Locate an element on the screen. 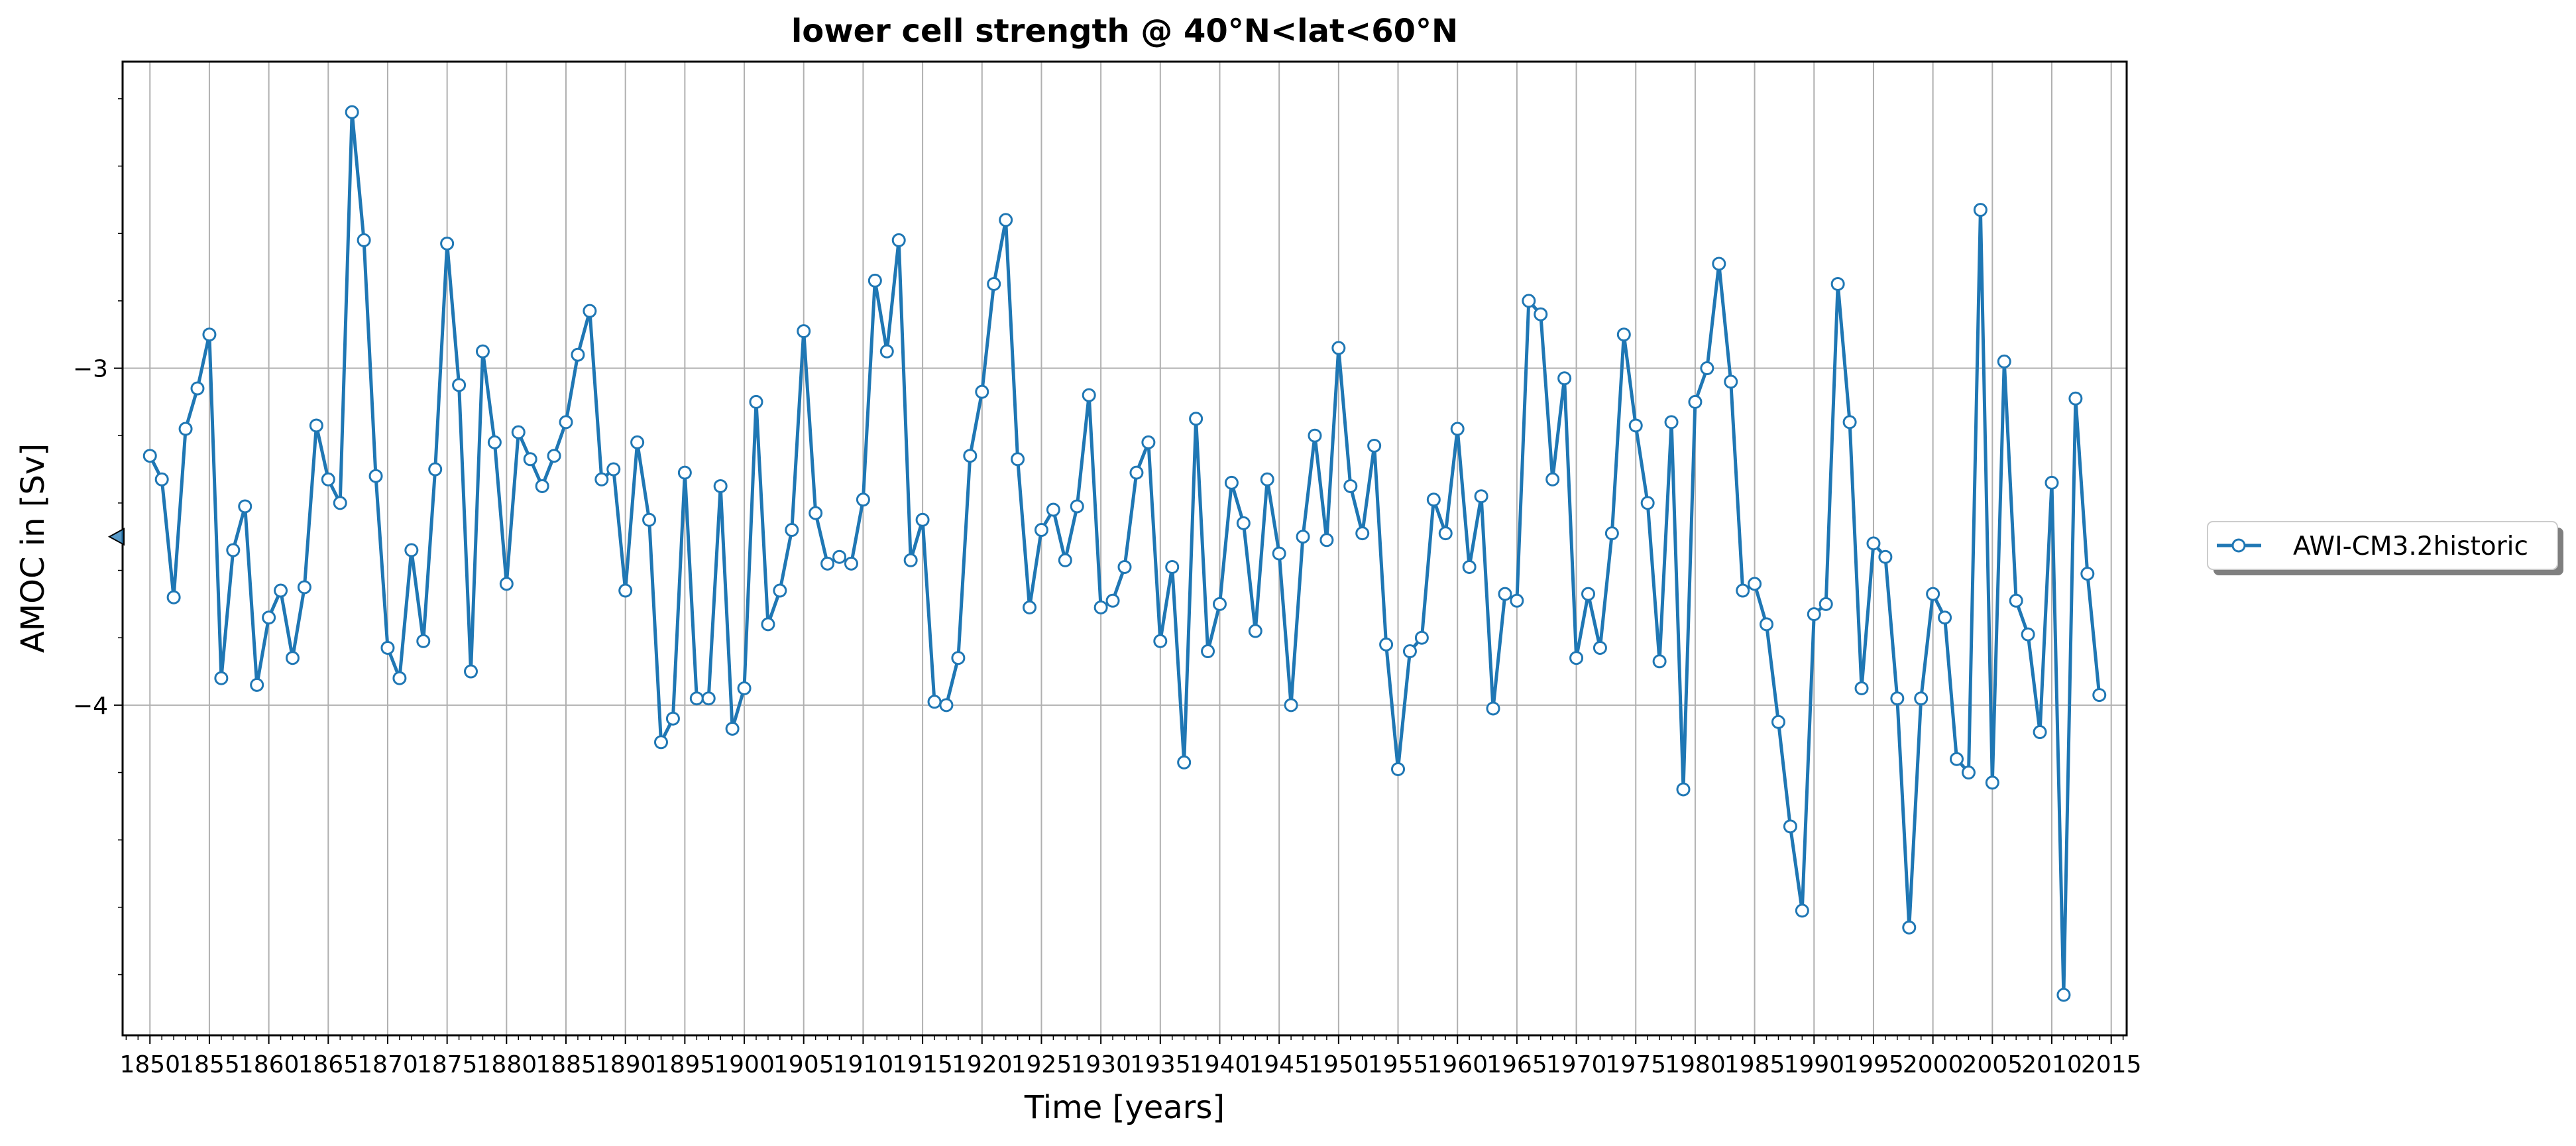  x-tick-label: 2010 is located at coordinates (2051, 1064).